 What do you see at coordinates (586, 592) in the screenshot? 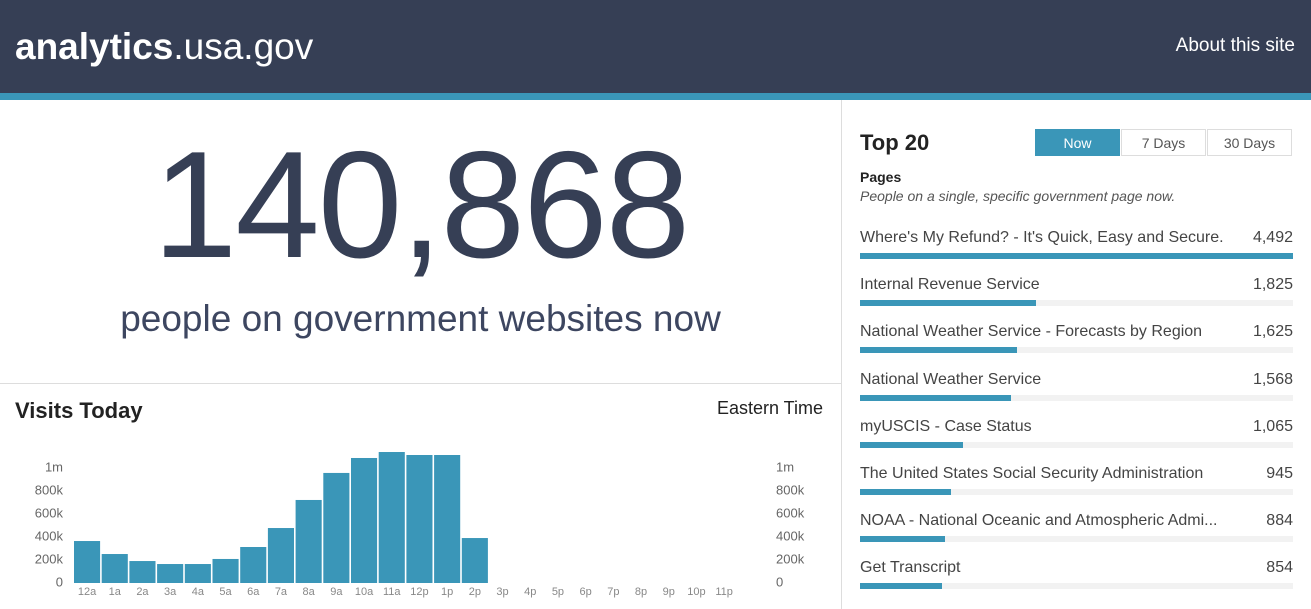
I see `x-tick-label: 6p` at bounding box center [586, 592].